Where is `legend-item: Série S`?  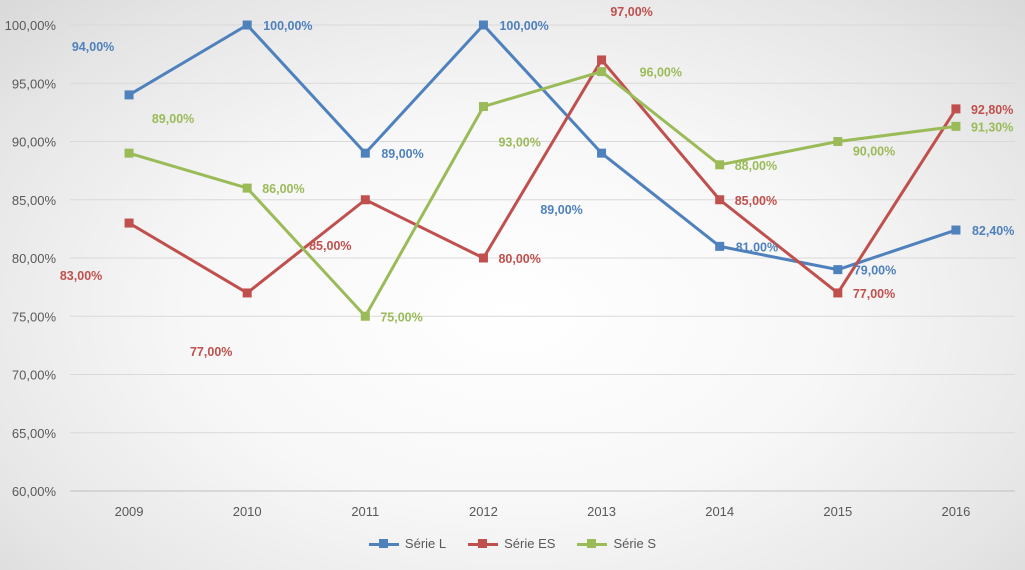 legend-item: Série S is located at coordinates (616, 543).